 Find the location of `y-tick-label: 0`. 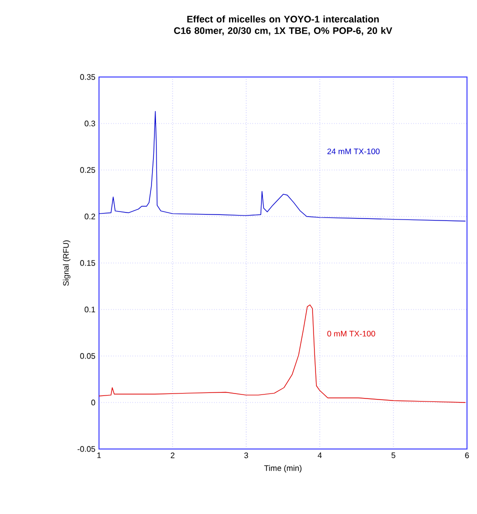

y-tick-label: 0 is located at coordinates (93, 403).